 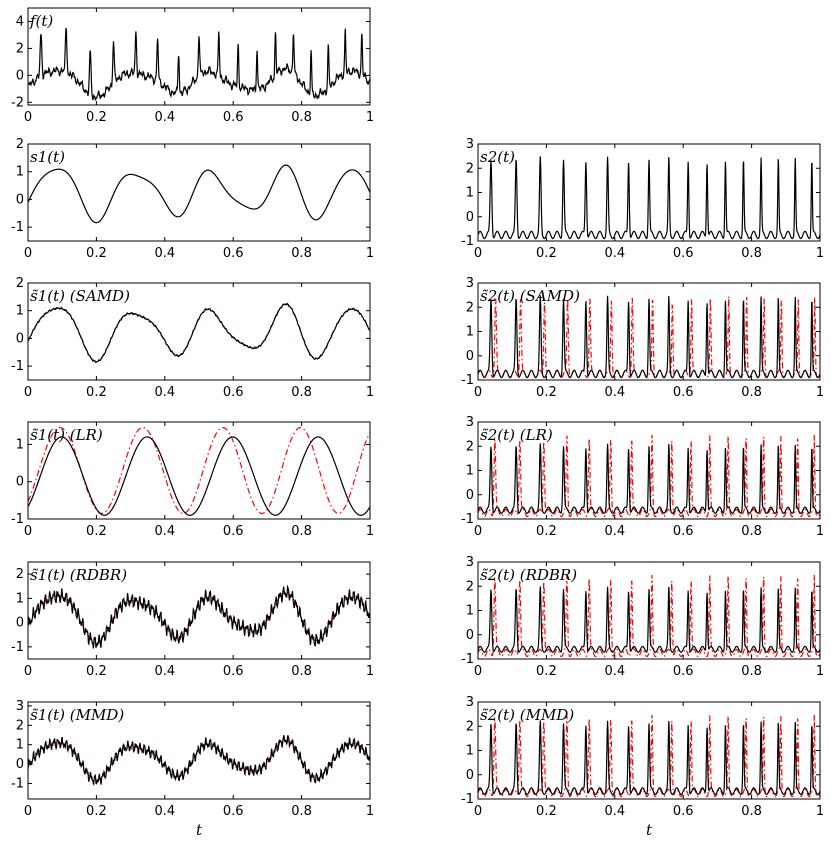 I want to click on panel-title-s1rdbr: s̃1(t) (RDBR), so click(x=78, y=575).